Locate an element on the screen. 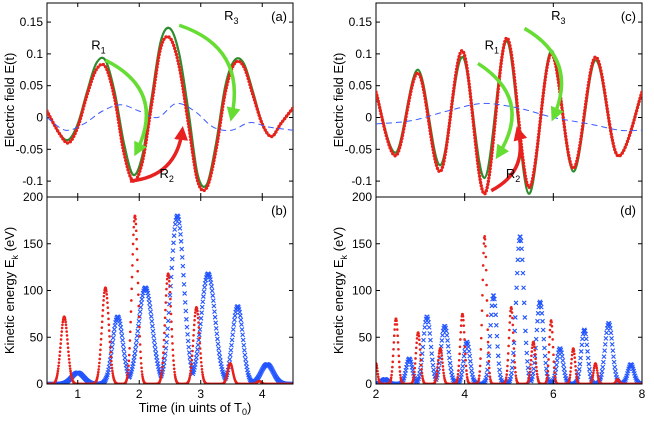  y-axis-title: Kinetic energy Ek (eV) is located at coordinates (340, 290).